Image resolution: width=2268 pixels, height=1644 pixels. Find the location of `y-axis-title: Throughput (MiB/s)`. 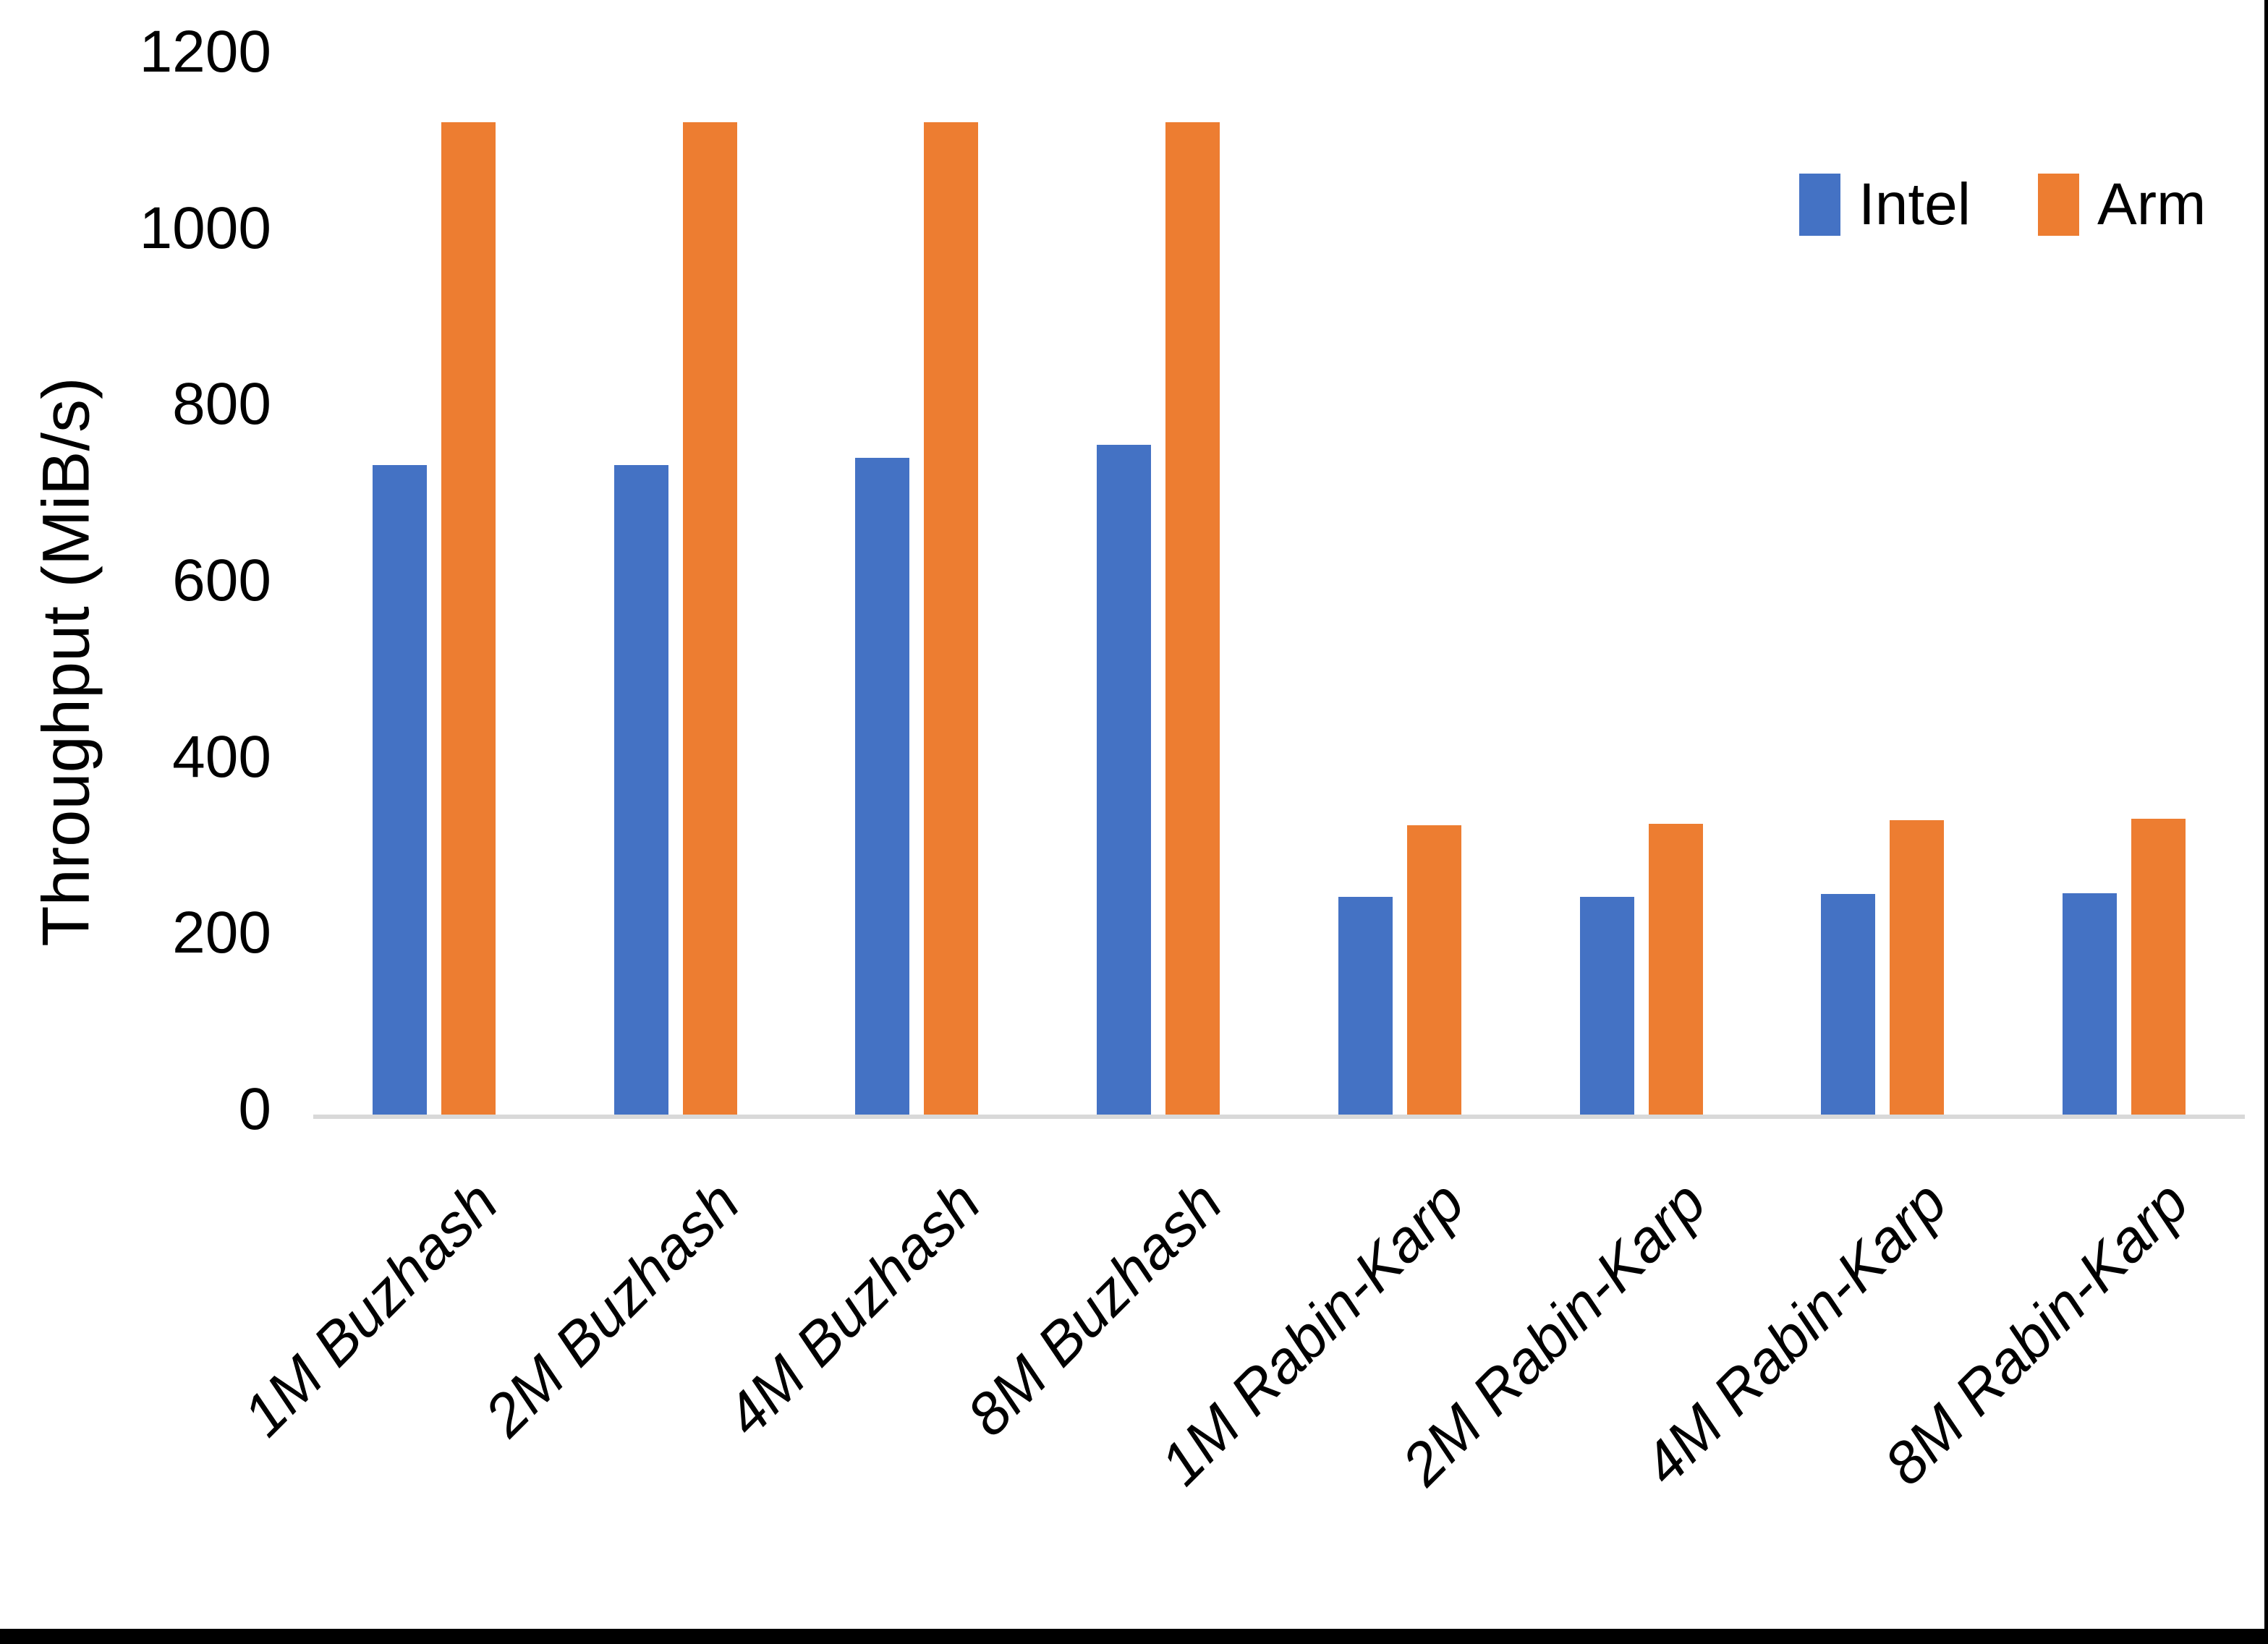

y-axis-title: Throughput (MiB/s) is located at coordinates (66, 662).